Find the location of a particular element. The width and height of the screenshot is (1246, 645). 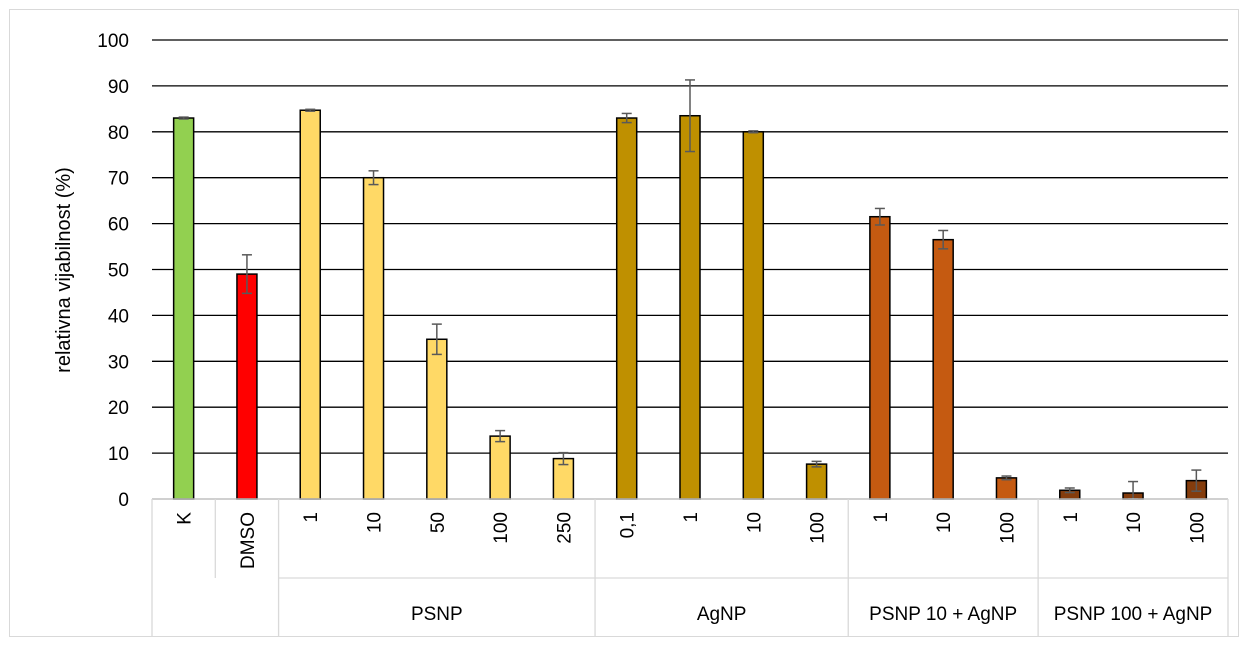

y-axis-ticks: 0 10 20 30 40 50 60 70 80 90 100 is located at coordinates (113, 271).